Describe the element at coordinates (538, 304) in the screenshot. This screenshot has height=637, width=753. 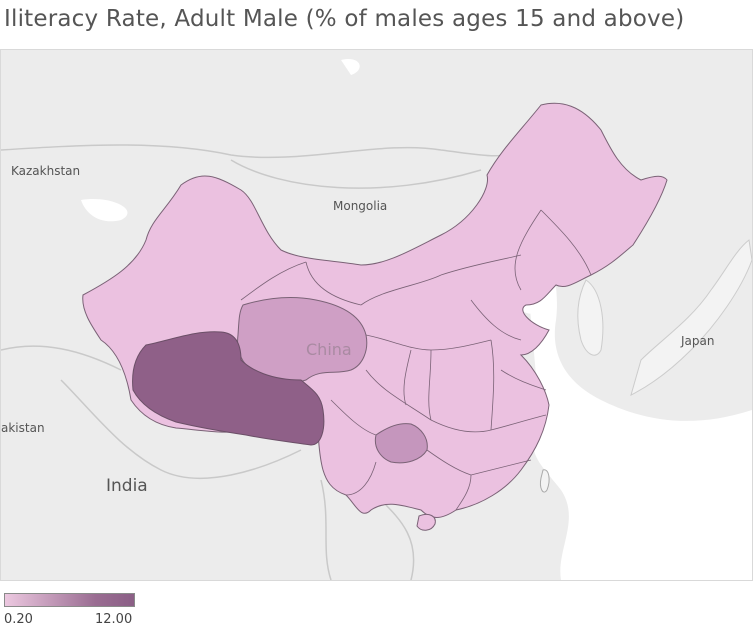
I see `bohai-sea` at that location.